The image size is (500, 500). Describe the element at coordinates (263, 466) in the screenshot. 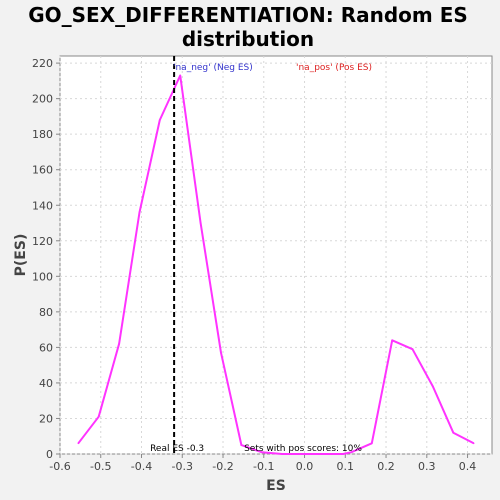

I see `x-tick-label: -0.1` at that location.